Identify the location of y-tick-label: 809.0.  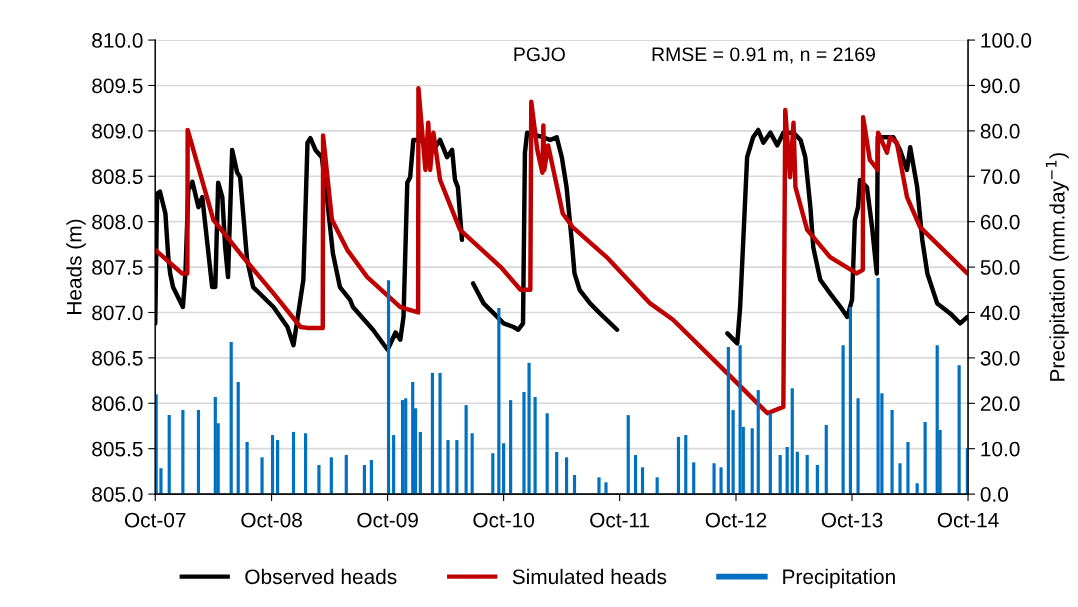
(117, 131).